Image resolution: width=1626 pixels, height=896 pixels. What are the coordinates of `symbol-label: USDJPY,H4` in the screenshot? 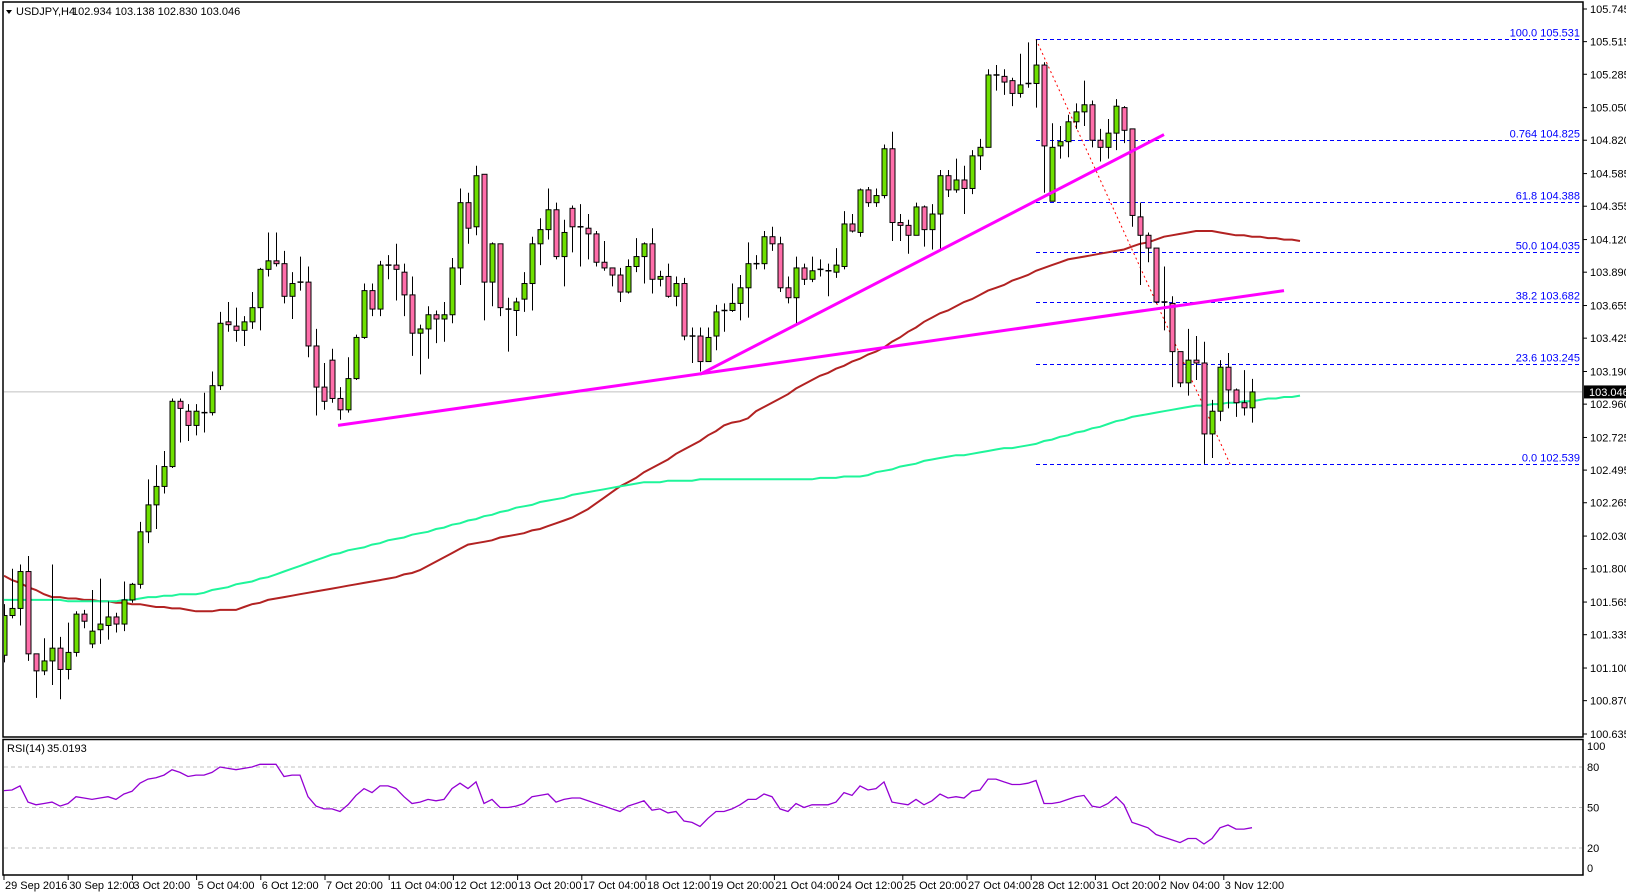 It's located at (45, 12).